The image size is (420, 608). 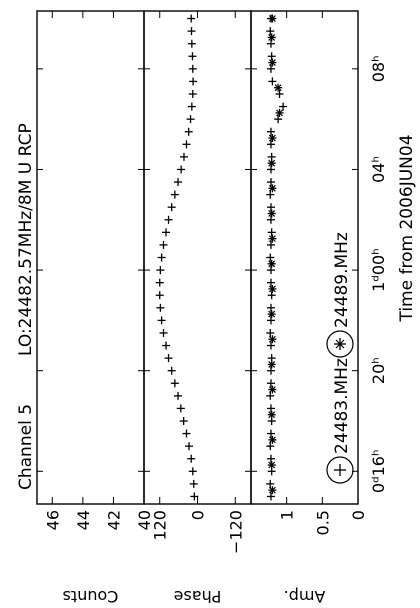 I want to click on counts-y-tick-label: 40, so click(x=144, y=520).